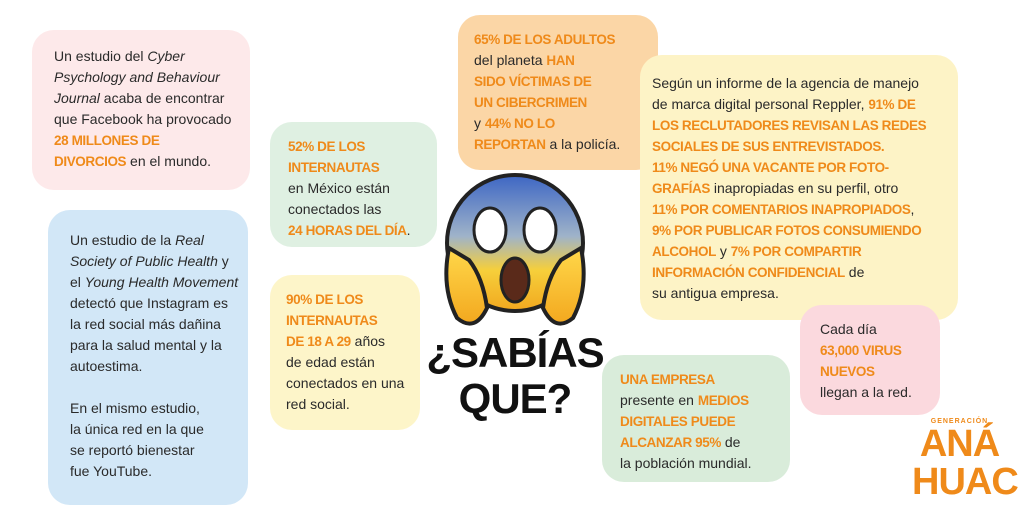  I want to click on text: acaba de encontrar, so click(162, 98).